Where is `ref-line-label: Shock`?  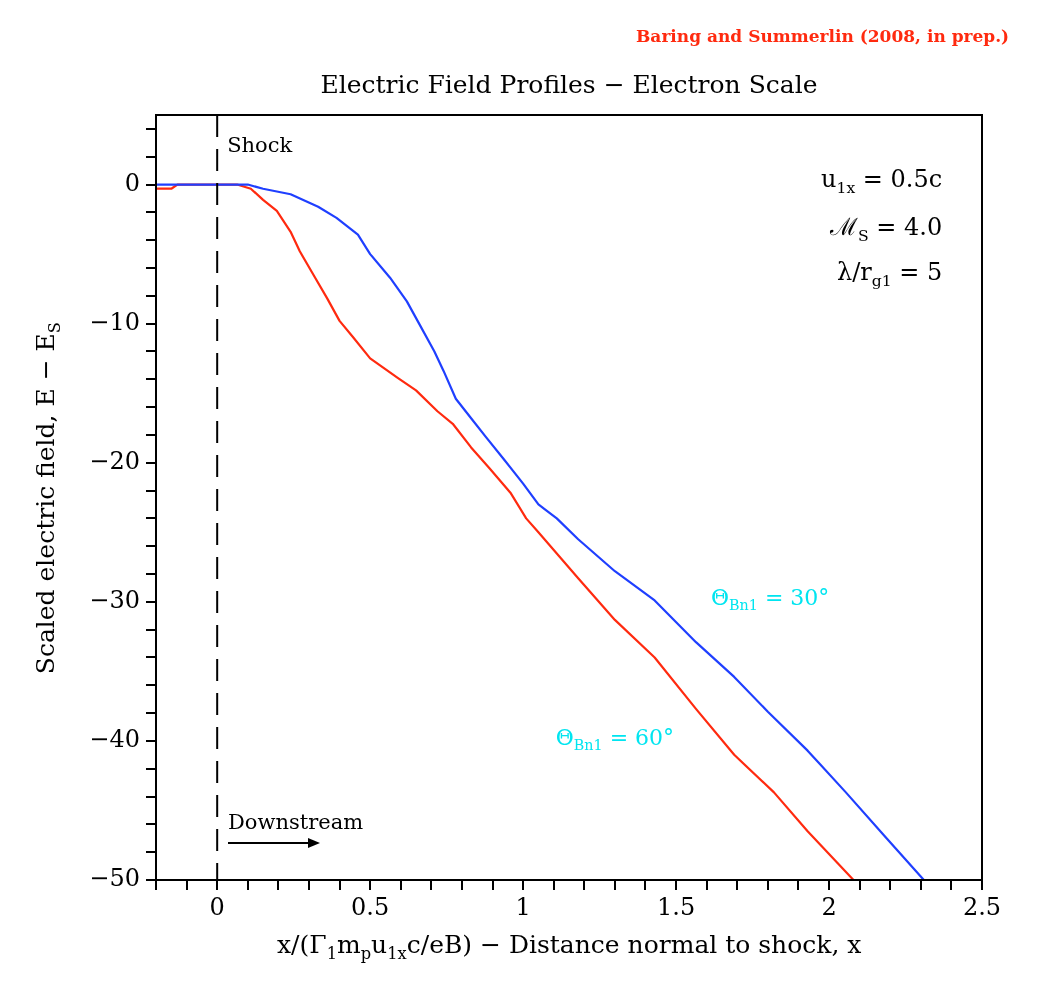
ref-line-label: Shock is located at coordinates (260, 145).